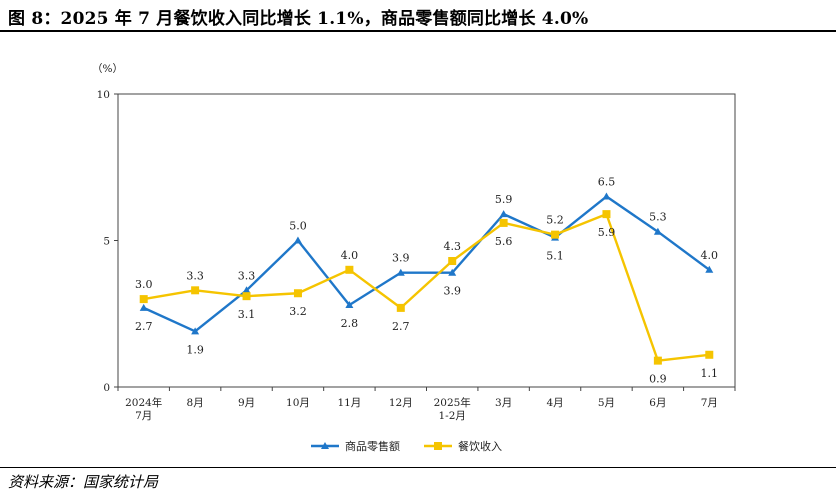 This screenshot has height=495, width=840. Describe the element at coordinates (103, 95) in the screenshot. I see `y-tick-label: 10` at that location.